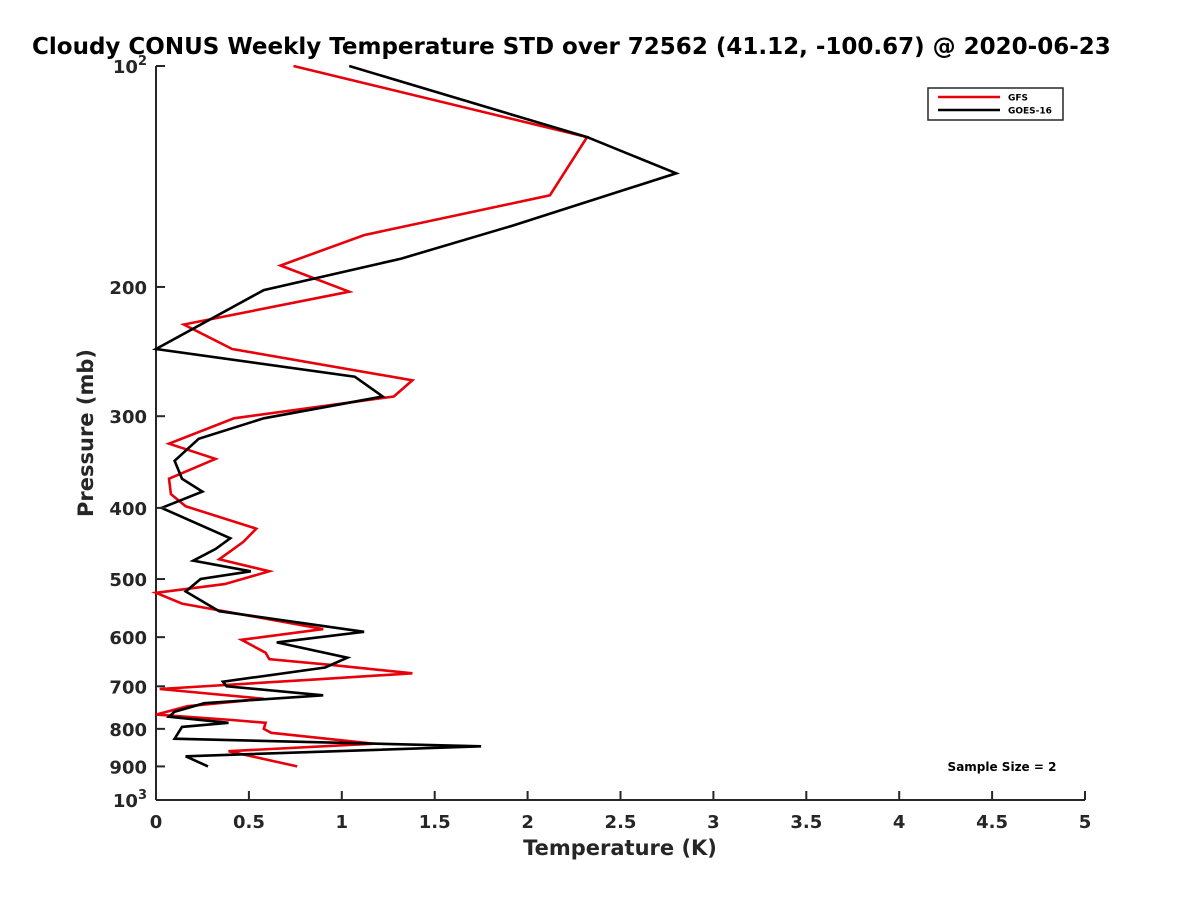 This screenshot has width=1200, height=900. I want to click on y-tick-label: 300, so click(128, 417).